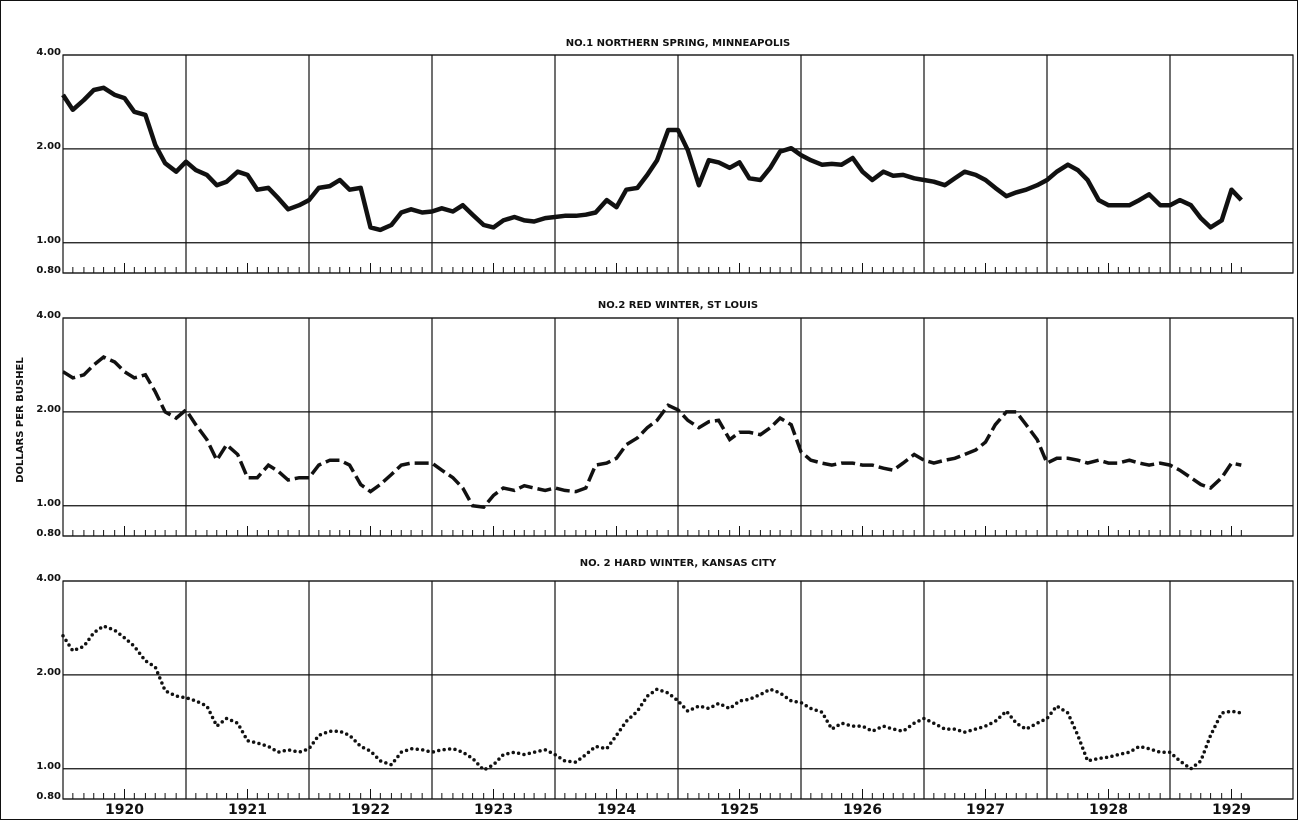 This screenshot has width=1298, height=820. What do you see at coordinates (124, 810) in the screenshot?
I see `x-tick-label: 1920` at bounding box center [124, 810].